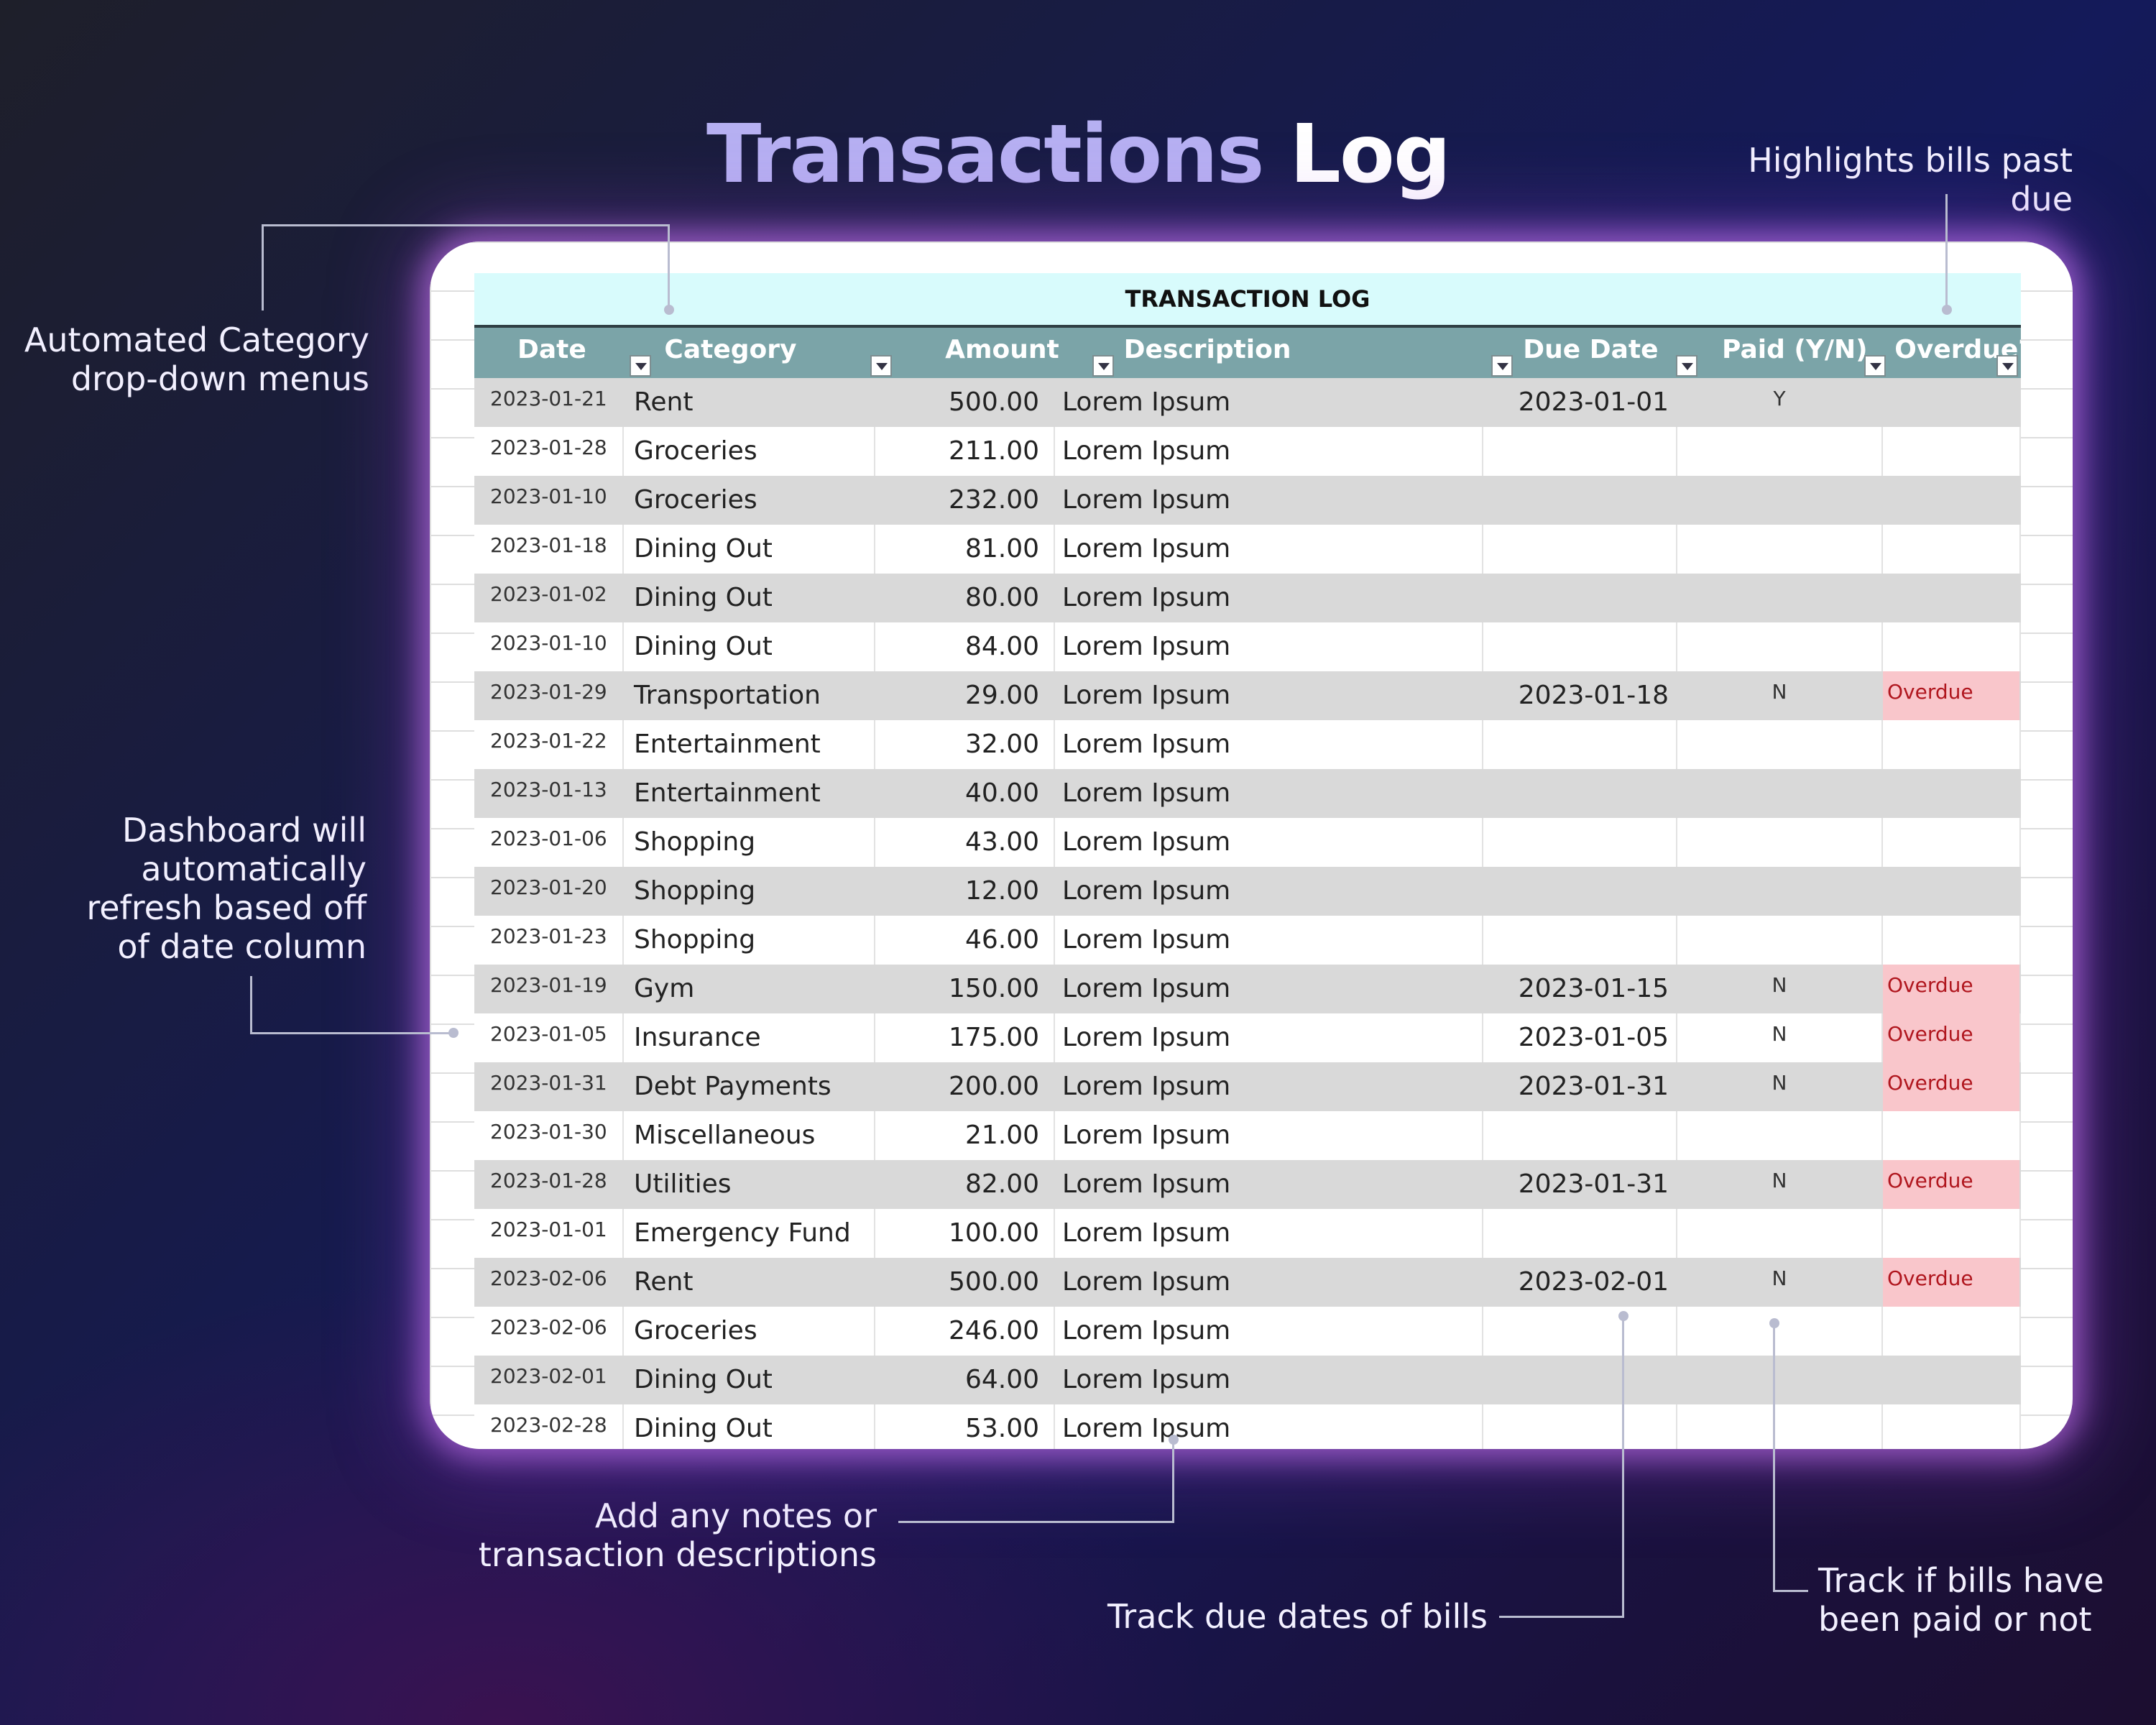 The image size is (2156, 1725). What do you see at coordinates (965, 1426) in the screenshot?
I see `amount-cell: 53.00` at bounding box center [965, 1426].